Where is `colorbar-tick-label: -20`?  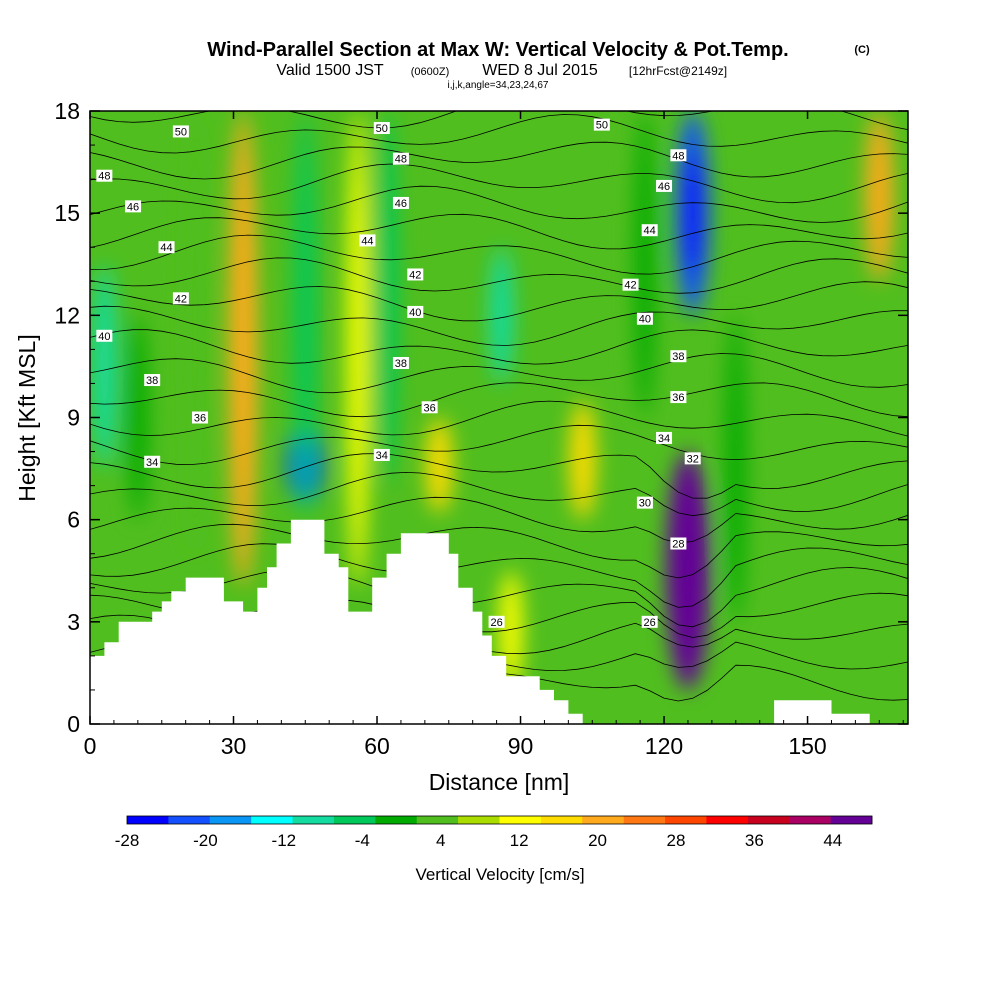 colorbar-tick-label: -20 is located at coordinates (205, 840).